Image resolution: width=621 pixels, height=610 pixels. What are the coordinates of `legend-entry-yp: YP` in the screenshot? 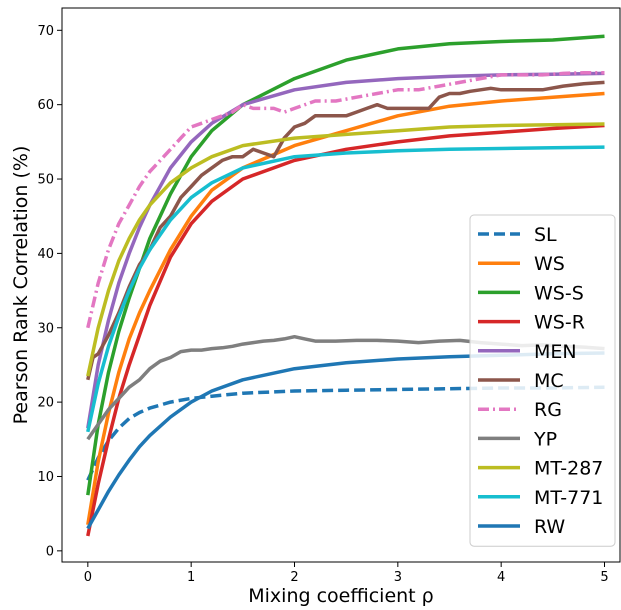 It's located at (545, 439).